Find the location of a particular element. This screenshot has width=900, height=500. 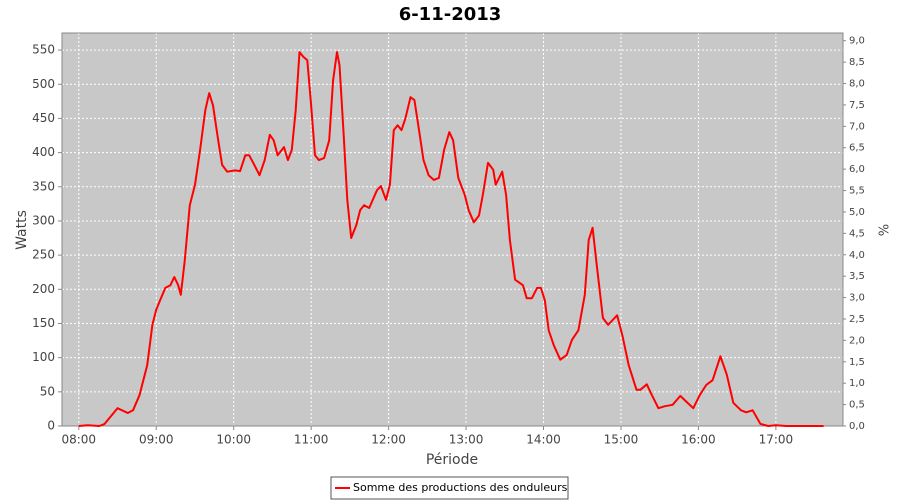

y-tick-label: 400 is located at coordinates (43, 152).